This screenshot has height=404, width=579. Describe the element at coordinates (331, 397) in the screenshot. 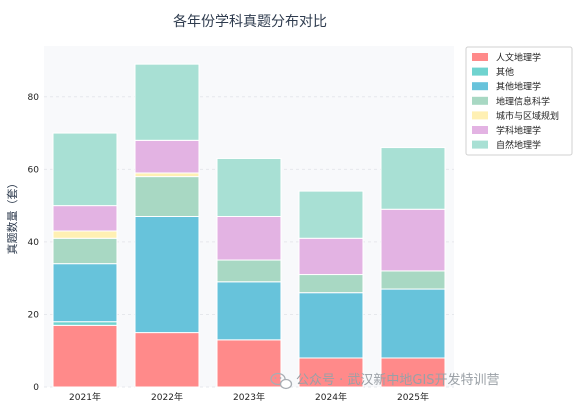

I see `x-tick-label: 2024年` at that location.